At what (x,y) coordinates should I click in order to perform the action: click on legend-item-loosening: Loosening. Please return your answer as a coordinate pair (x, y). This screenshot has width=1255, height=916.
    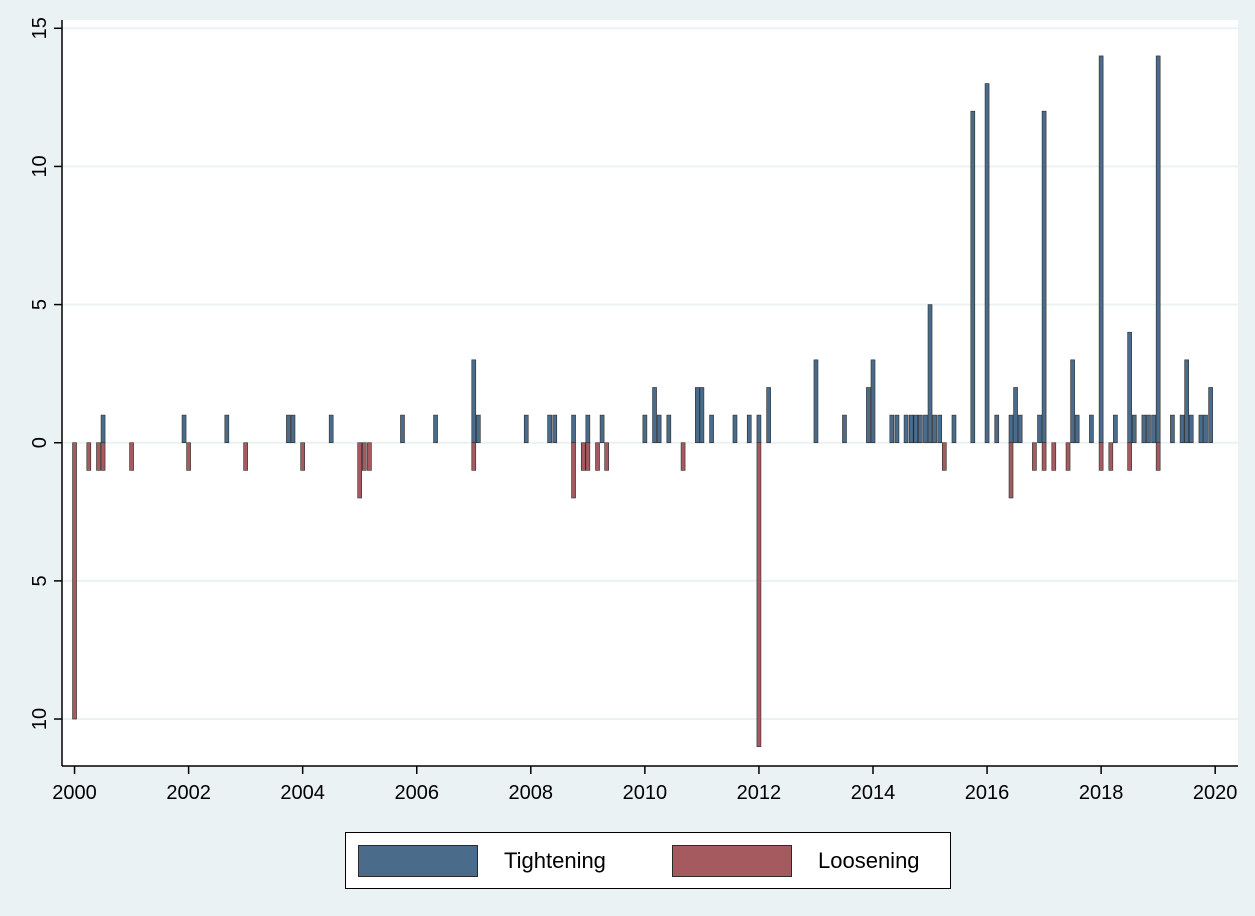
    Looking at the image, I should click on (796, 861).